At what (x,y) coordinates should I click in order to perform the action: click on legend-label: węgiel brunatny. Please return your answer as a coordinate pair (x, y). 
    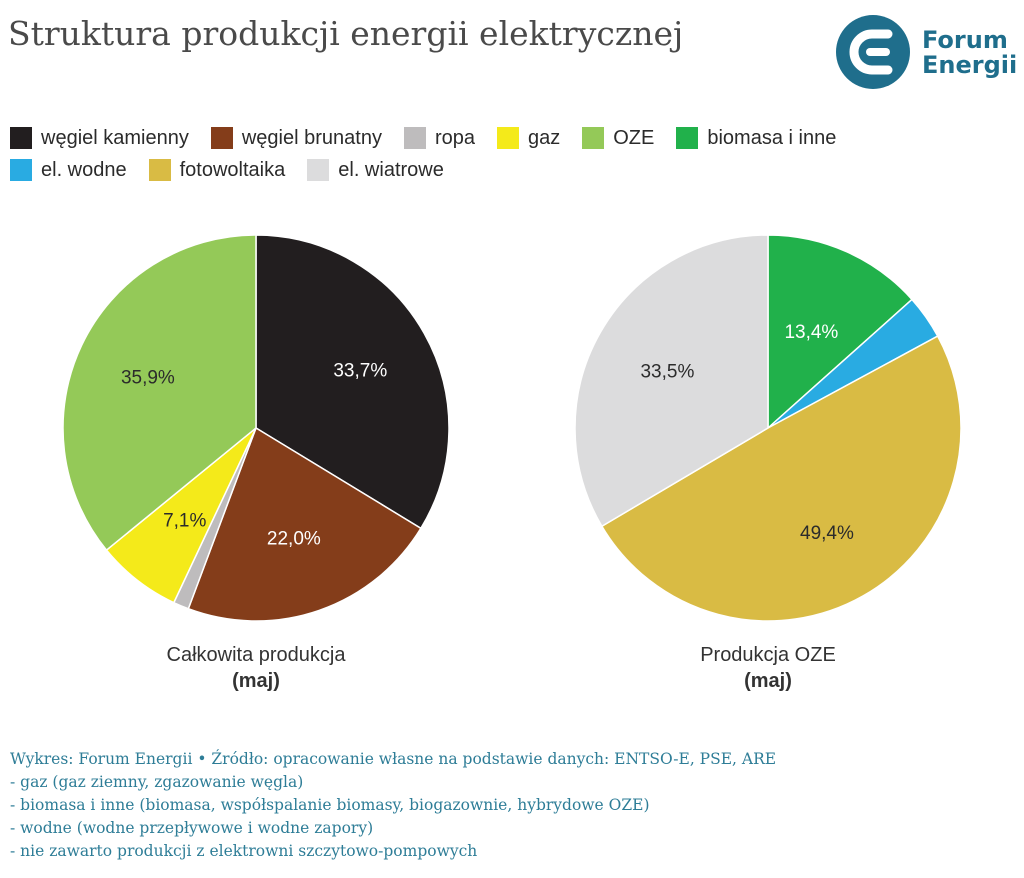
    Looking at the image, I should click on (311, 137).